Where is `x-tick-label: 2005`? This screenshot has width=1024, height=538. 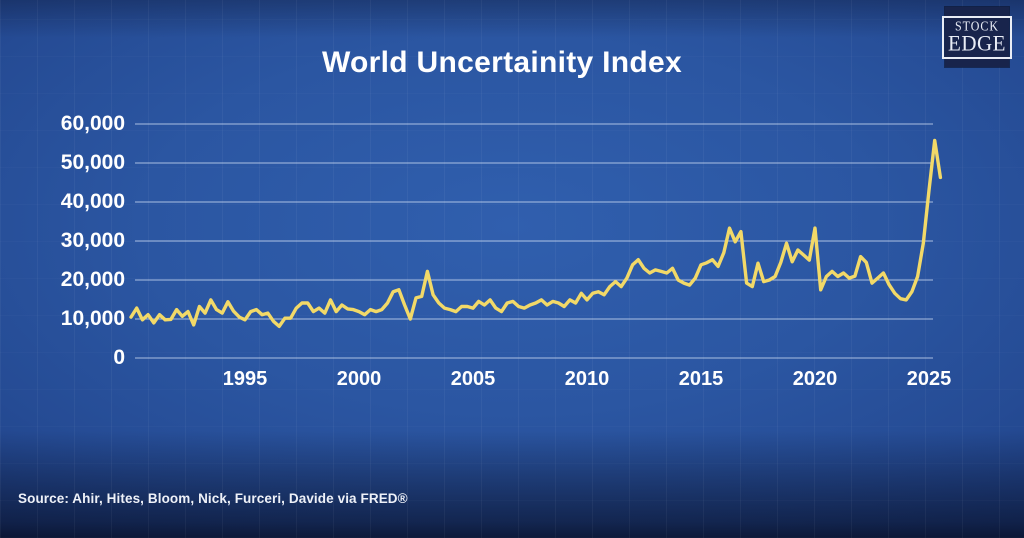
x-tick-label: 2005 is located at coordinates (473, 379).